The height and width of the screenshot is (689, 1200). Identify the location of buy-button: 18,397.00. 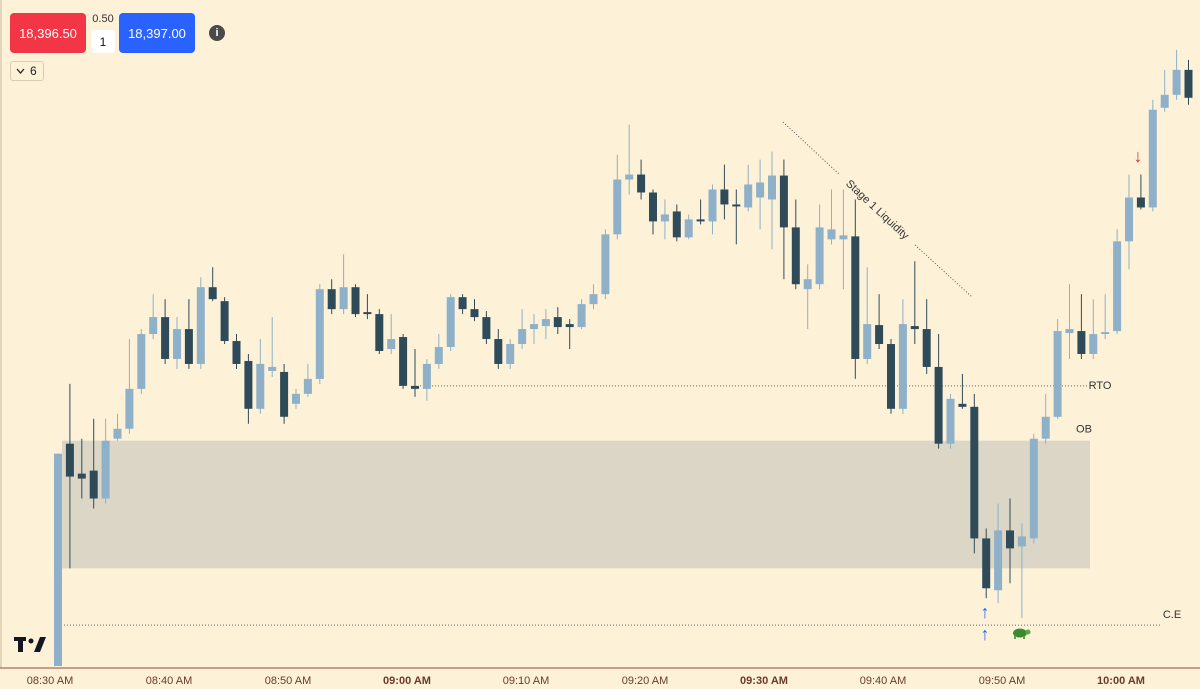
(157, 33).